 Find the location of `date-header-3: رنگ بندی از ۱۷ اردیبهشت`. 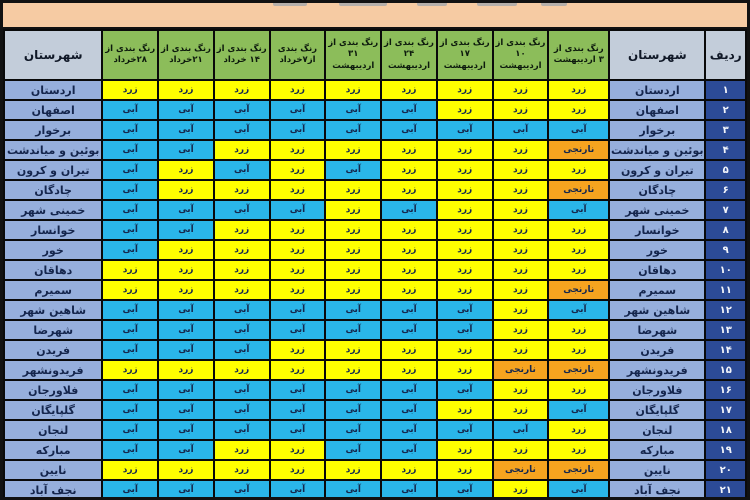

date-header-3: رنگ بندی از ۱۷ اردیبهشت is located at coordinates (464, 55).